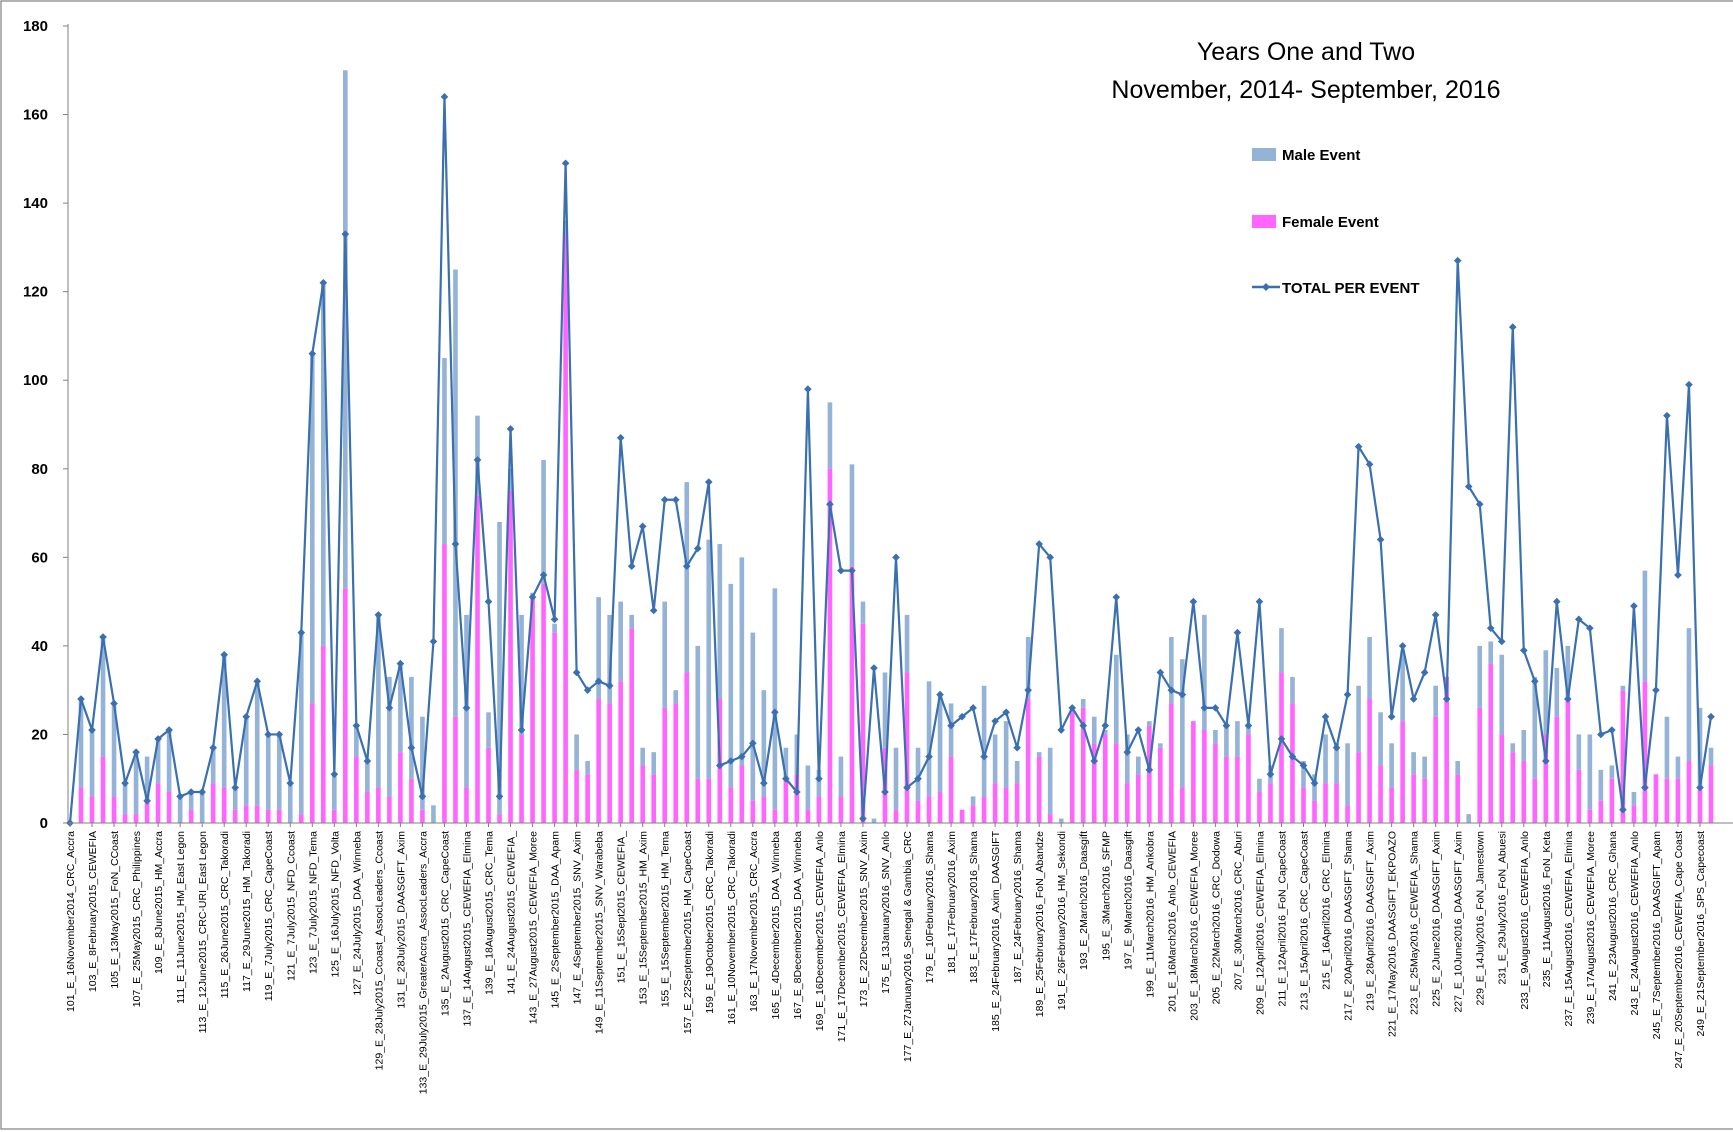 The height and width of the screenshot is (1132, 1733). What do you see at coordinates (39, 646) in the screenshot?
I see `y-tick-label: 40` at bounding box center [39, 646].